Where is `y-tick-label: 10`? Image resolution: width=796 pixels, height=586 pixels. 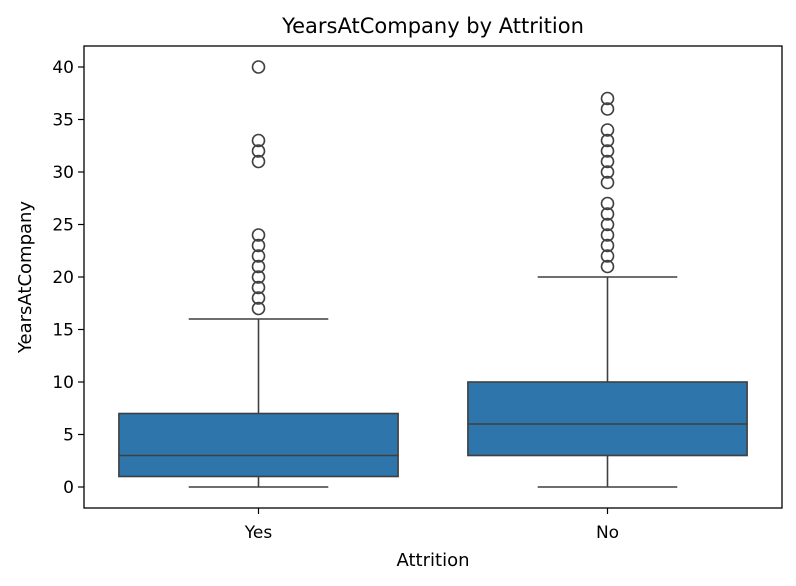
y-tick-label: 10 is located at coordinates (63, 383).